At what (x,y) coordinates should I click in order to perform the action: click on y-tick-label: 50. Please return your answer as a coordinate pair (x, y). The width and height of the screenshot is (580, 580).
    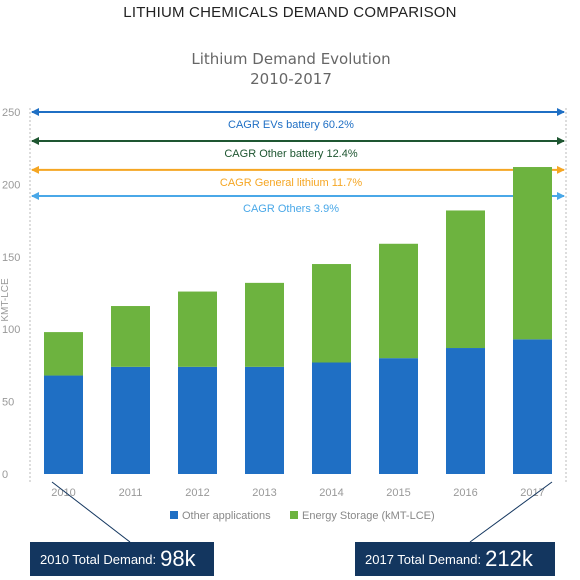
    Looking at the image, I should click on (8, 403).